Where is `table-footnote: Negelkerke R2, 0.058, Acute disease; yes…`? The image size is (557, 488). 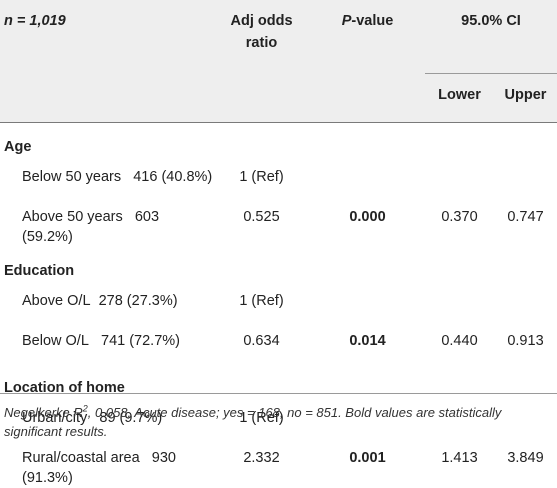
table-footnote: Negelkerke R2, 0.058, Acute disease; yes… is located at coordinates (253, 421).